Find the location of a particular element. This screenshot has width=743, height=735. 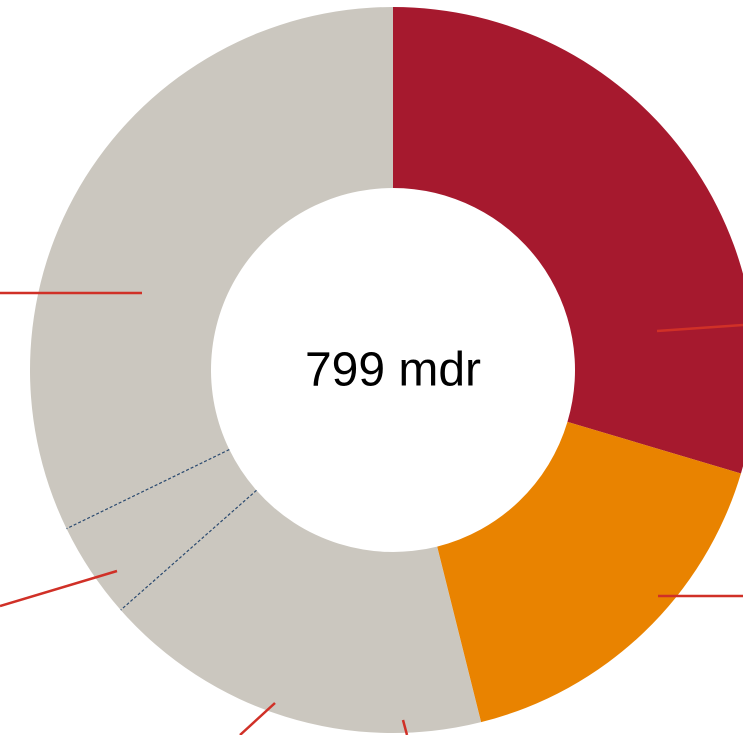

donut-segment is located at coordinates (161, 530).